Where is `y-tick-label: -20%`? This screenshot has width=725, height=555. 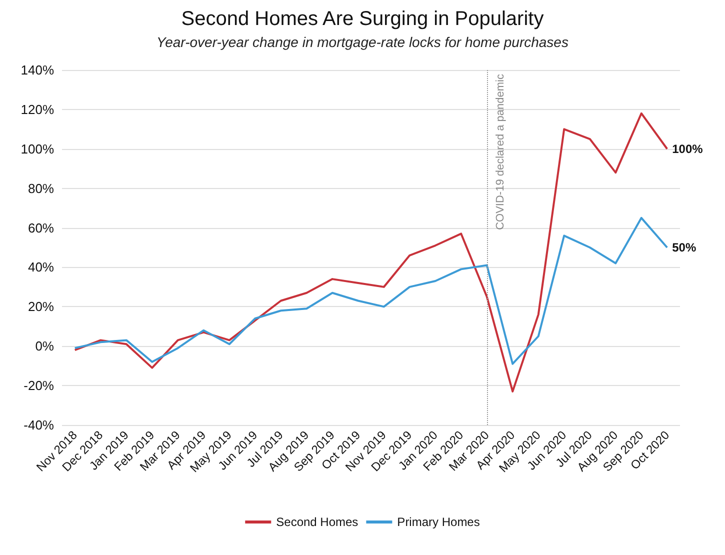 y-tick-label: -20% is located at coordinates (39, 386).